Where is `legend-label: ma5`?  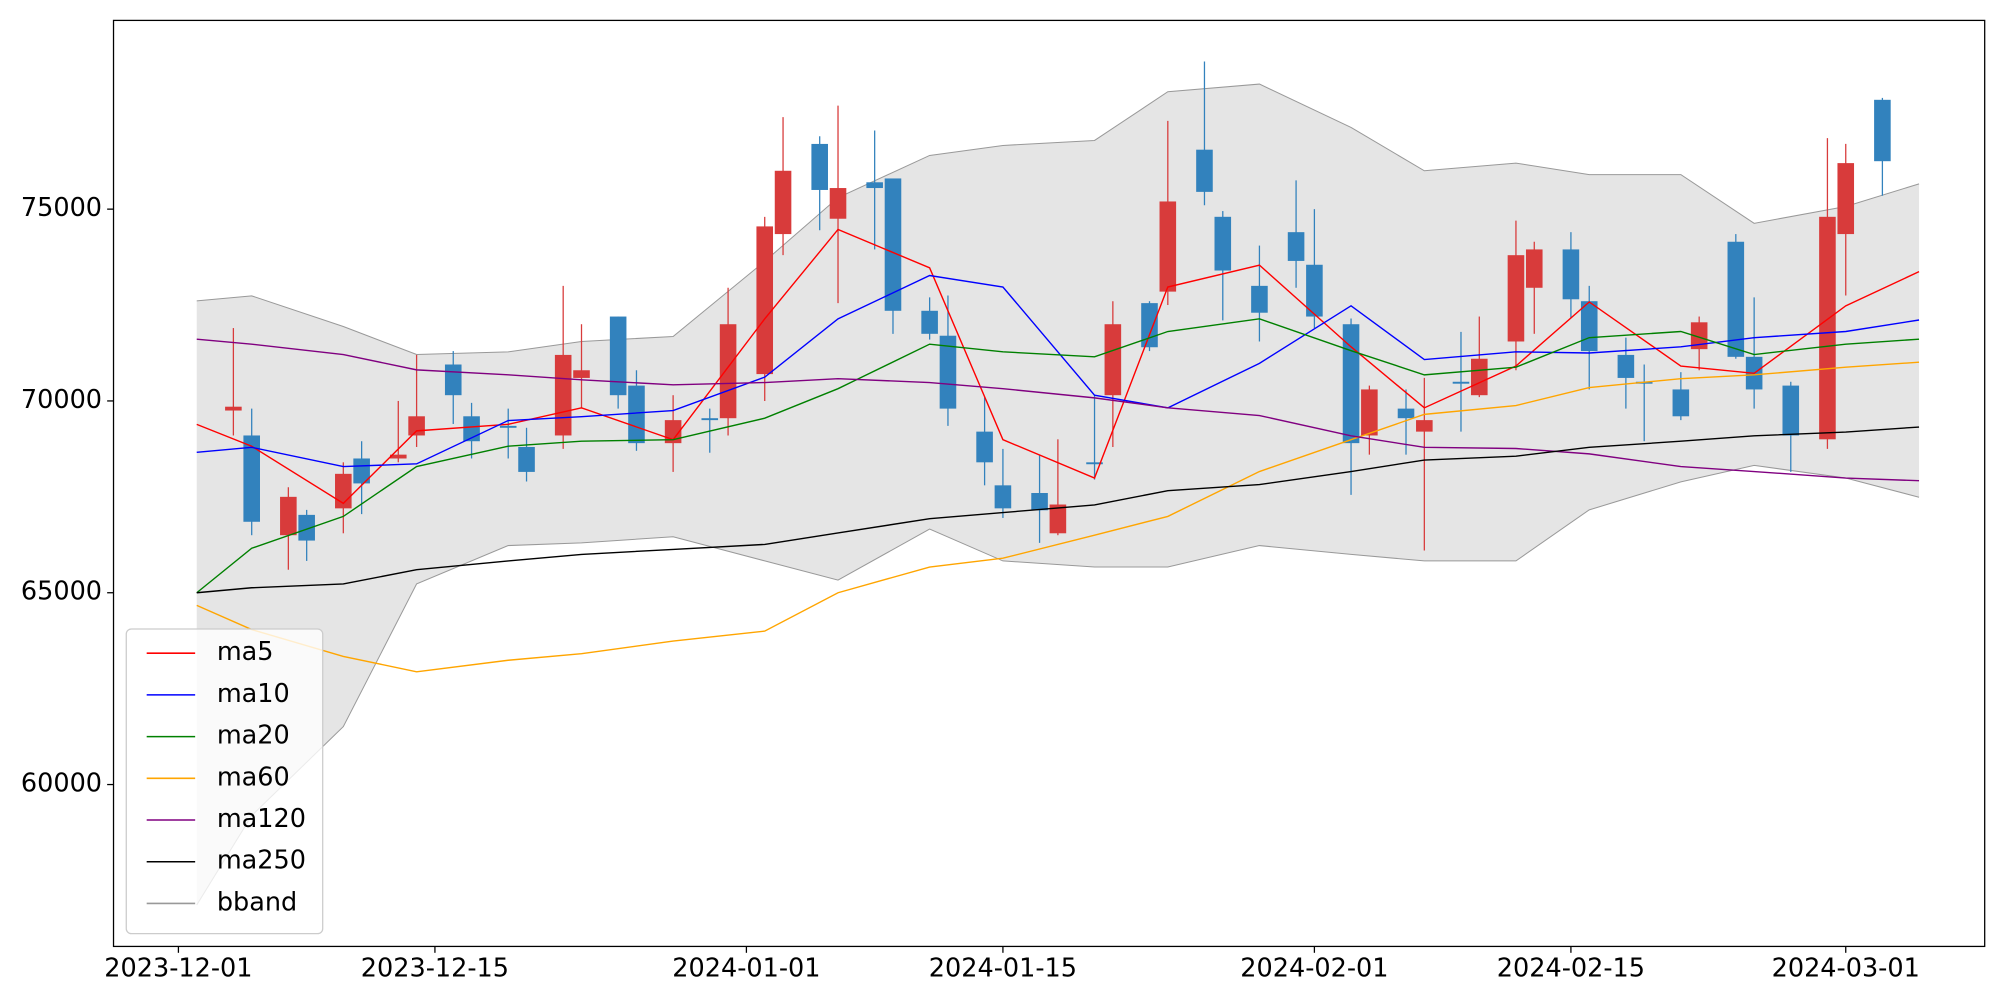
legend-label: ma5 is located at coordinates (245, 652).